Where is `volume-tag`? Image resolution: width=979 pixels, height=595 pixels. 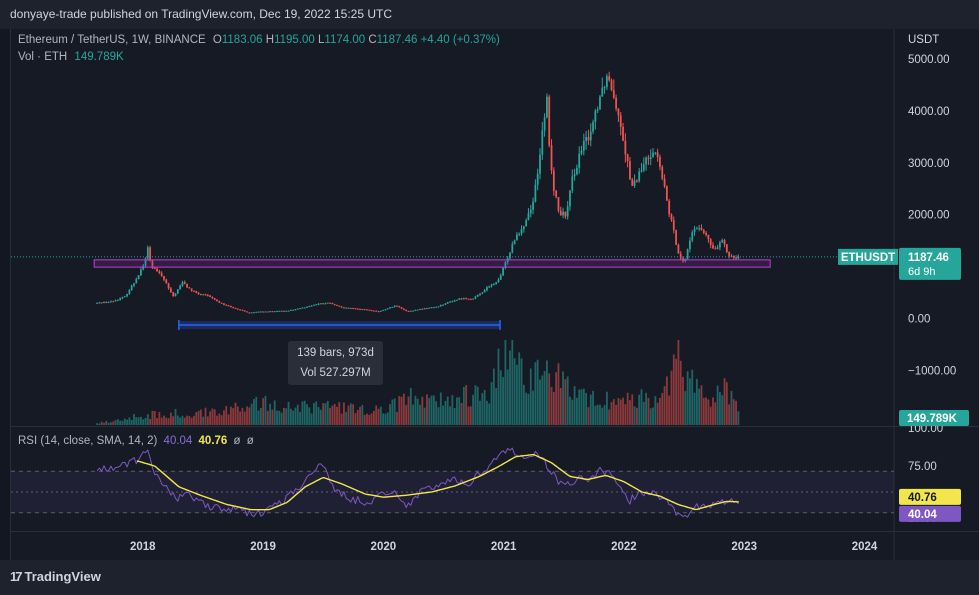
volume-tag is located at coordinates (934, 418).